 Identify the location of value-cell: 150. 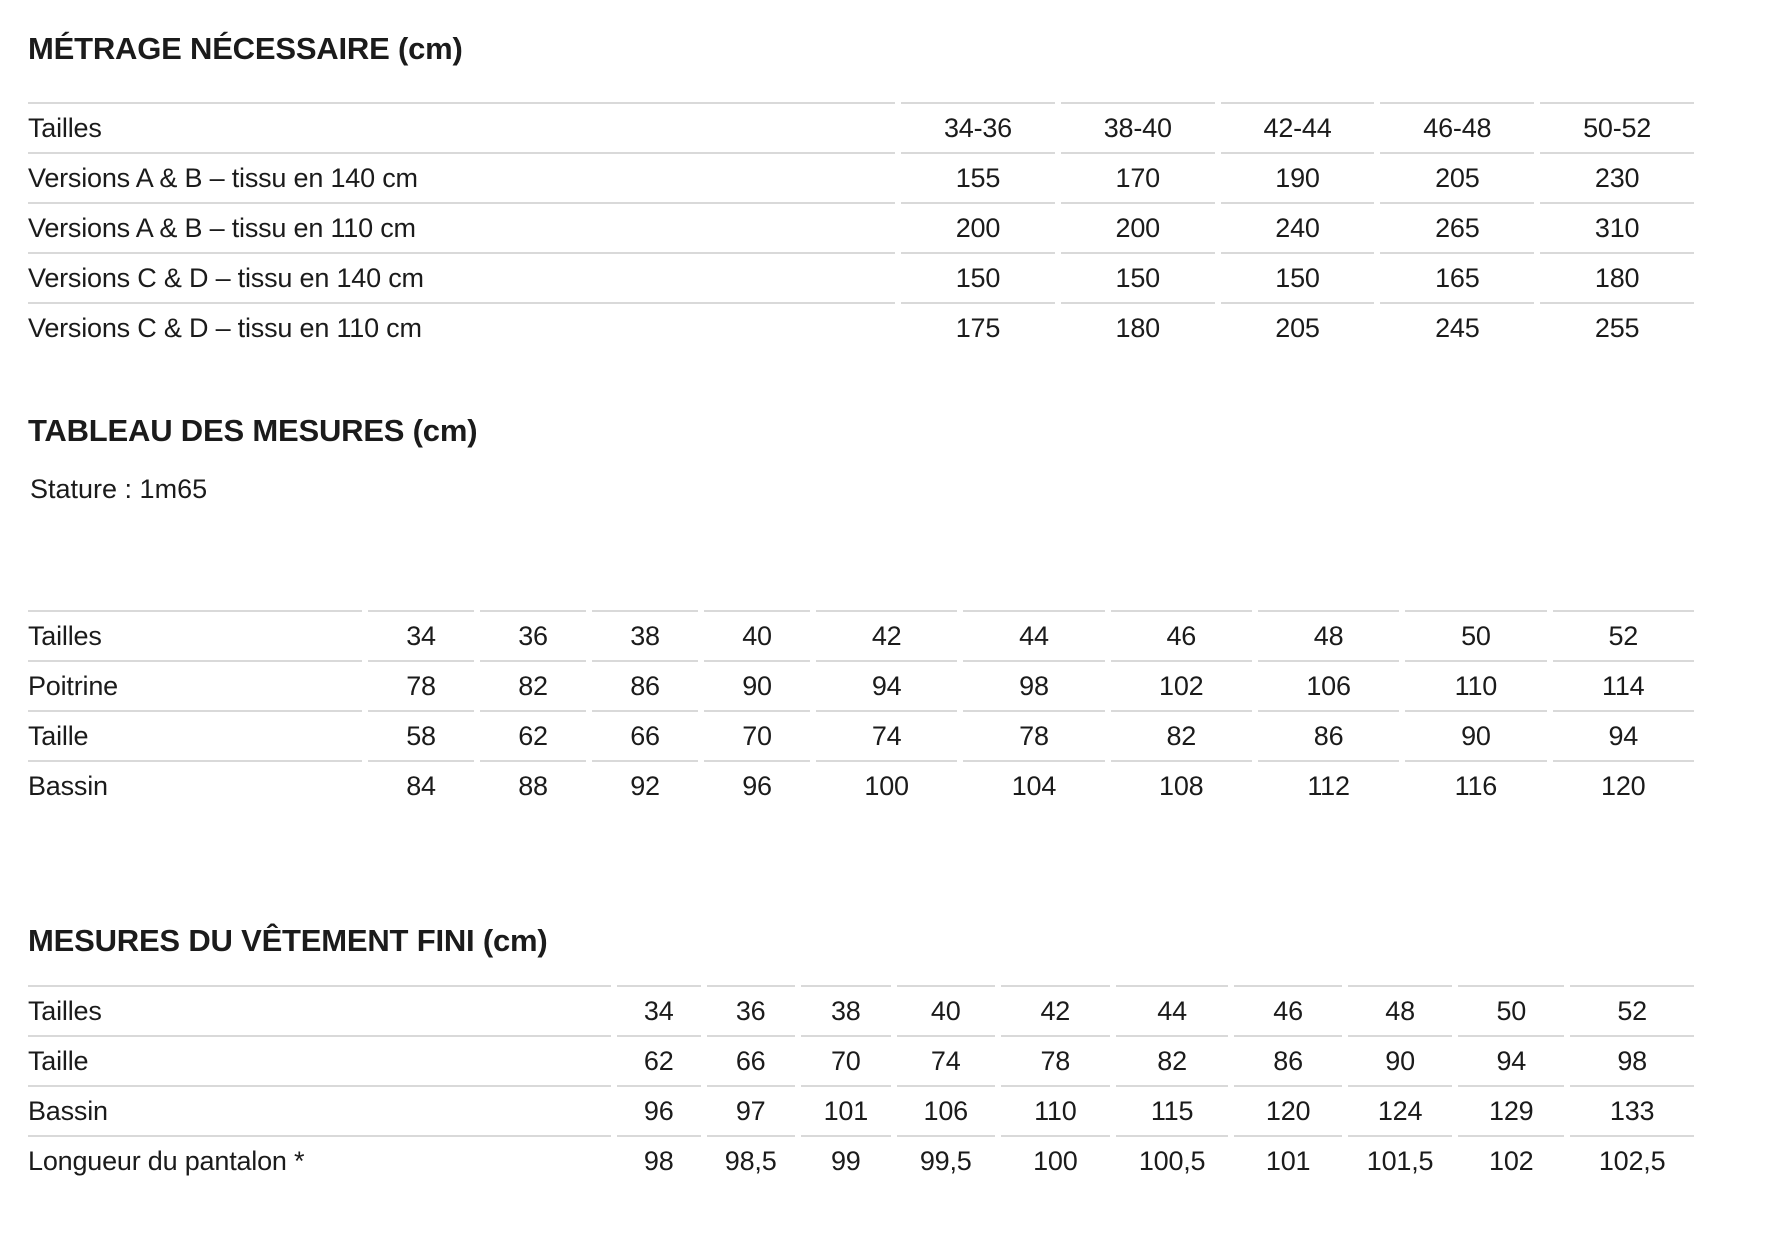
(978, 277).